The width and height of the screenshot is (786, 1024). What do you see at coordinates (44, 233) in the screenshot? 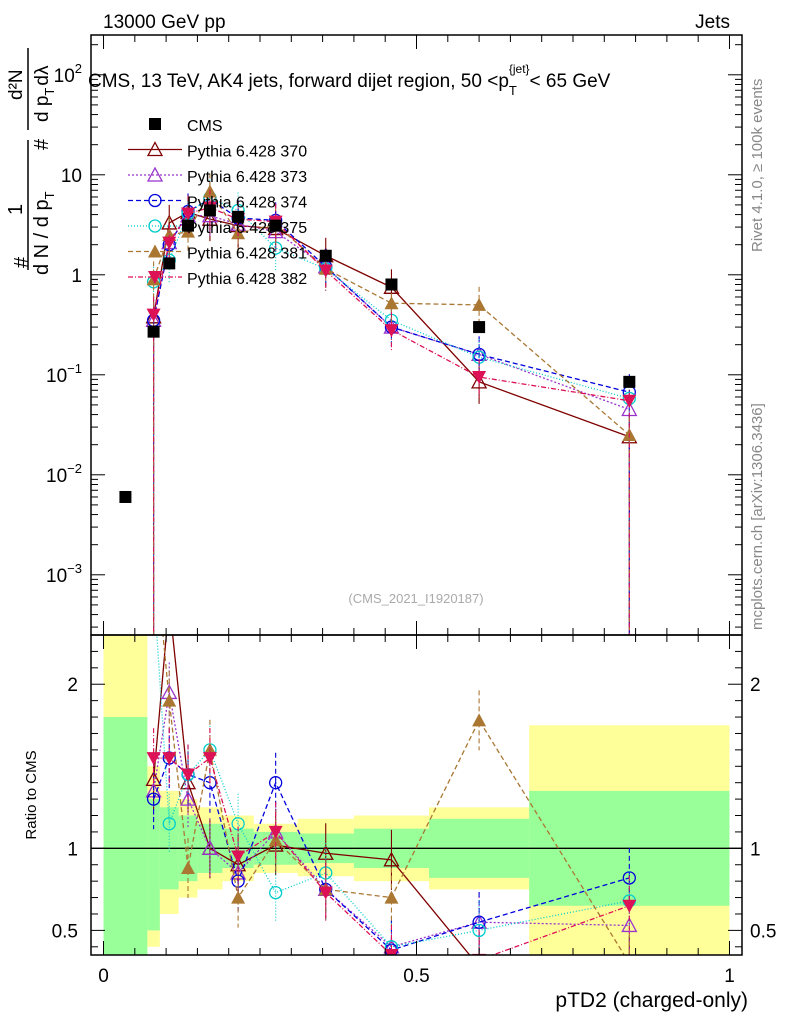
I see `svg-text: d N / d pT` at bounding box center [44, 233].